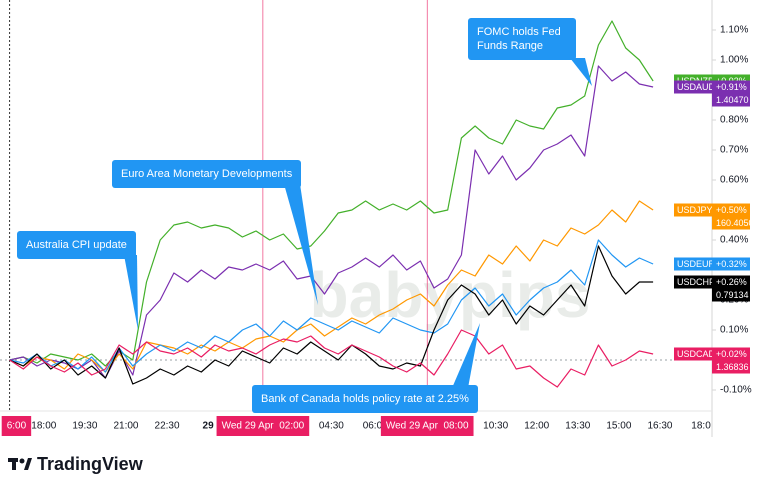  I want to click on x-tick: 04:30, so click(331, 426).